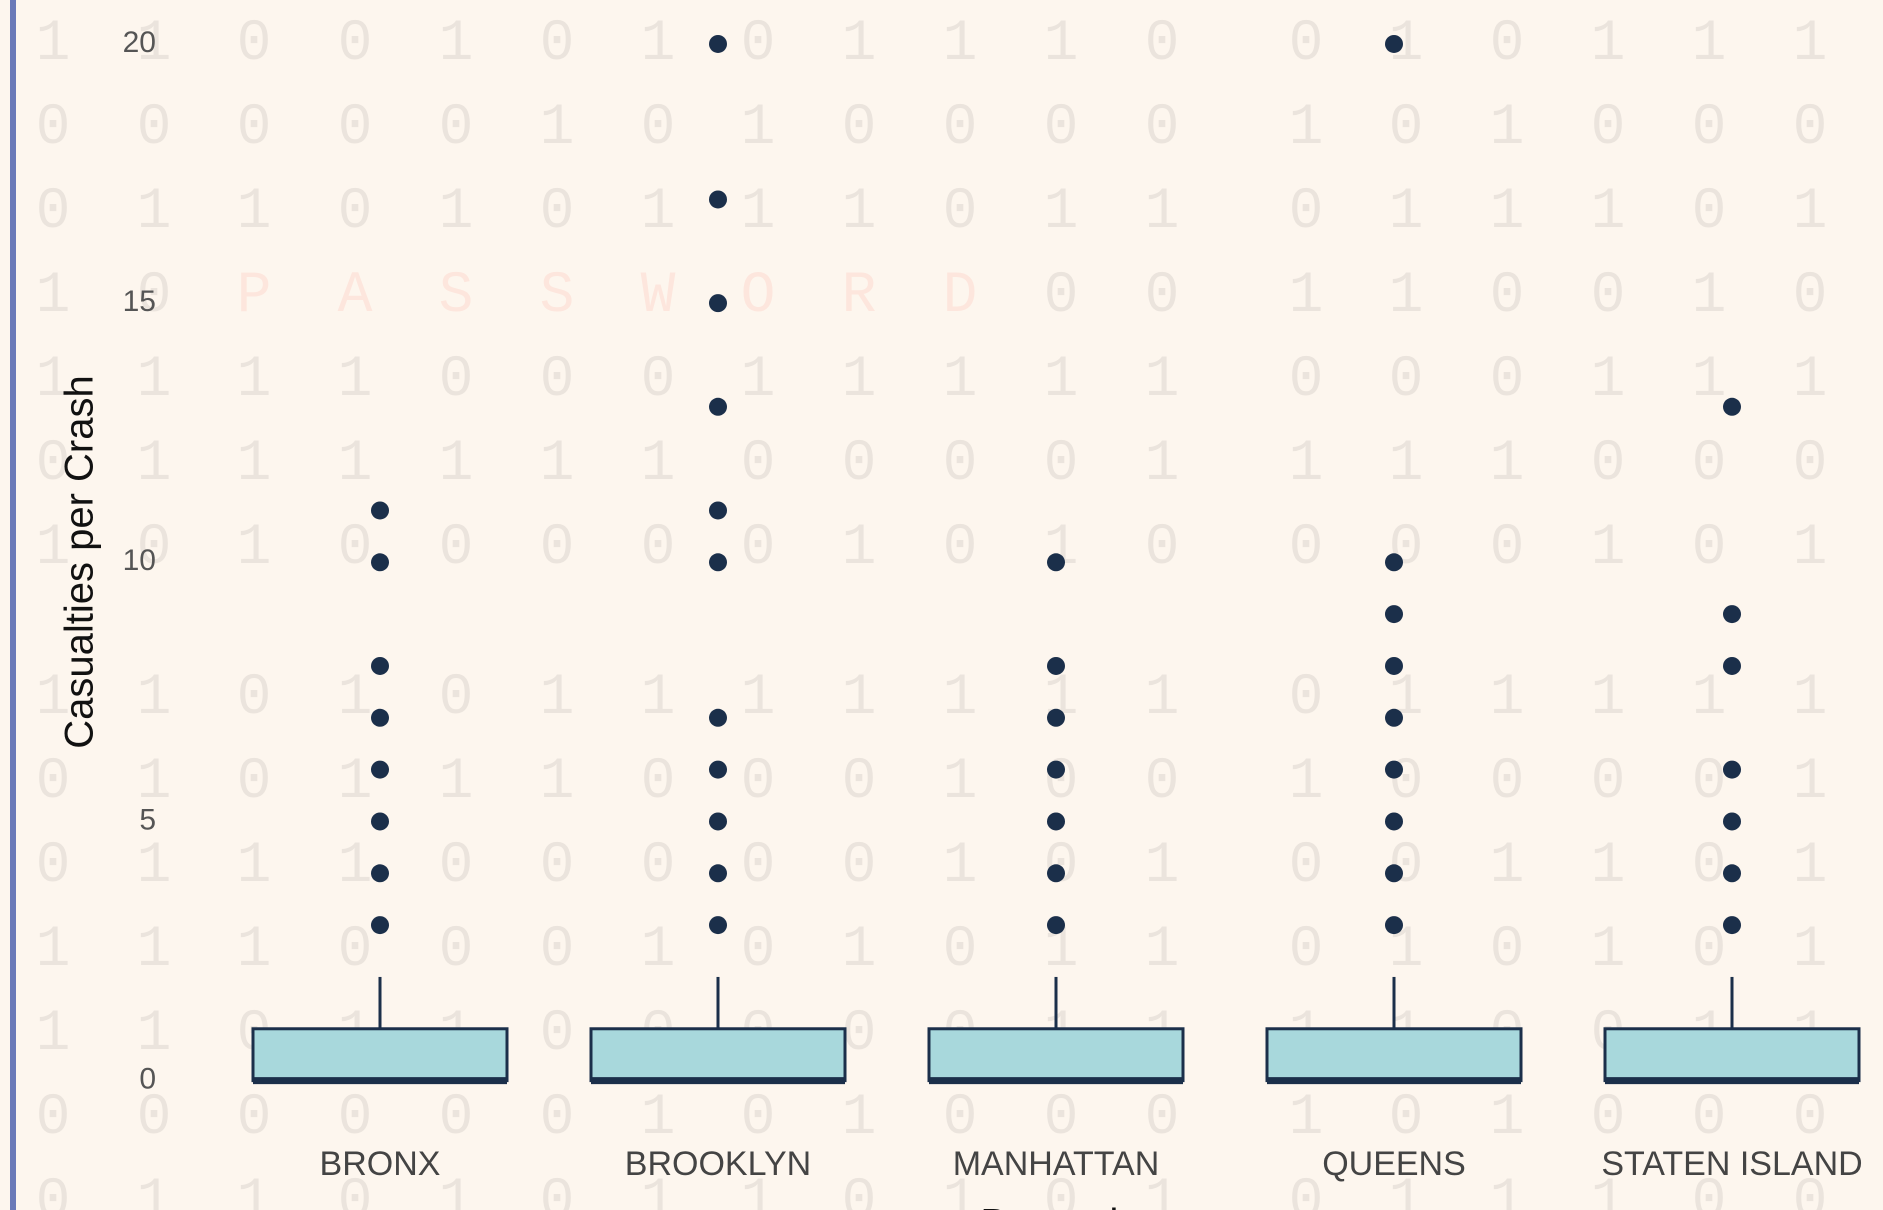 The width and height of the screenshot is (1883, 1210). Describe the element at coordinates (1055, 1206) in the screenshot. I see `x-axis-label: Borough` at that location.